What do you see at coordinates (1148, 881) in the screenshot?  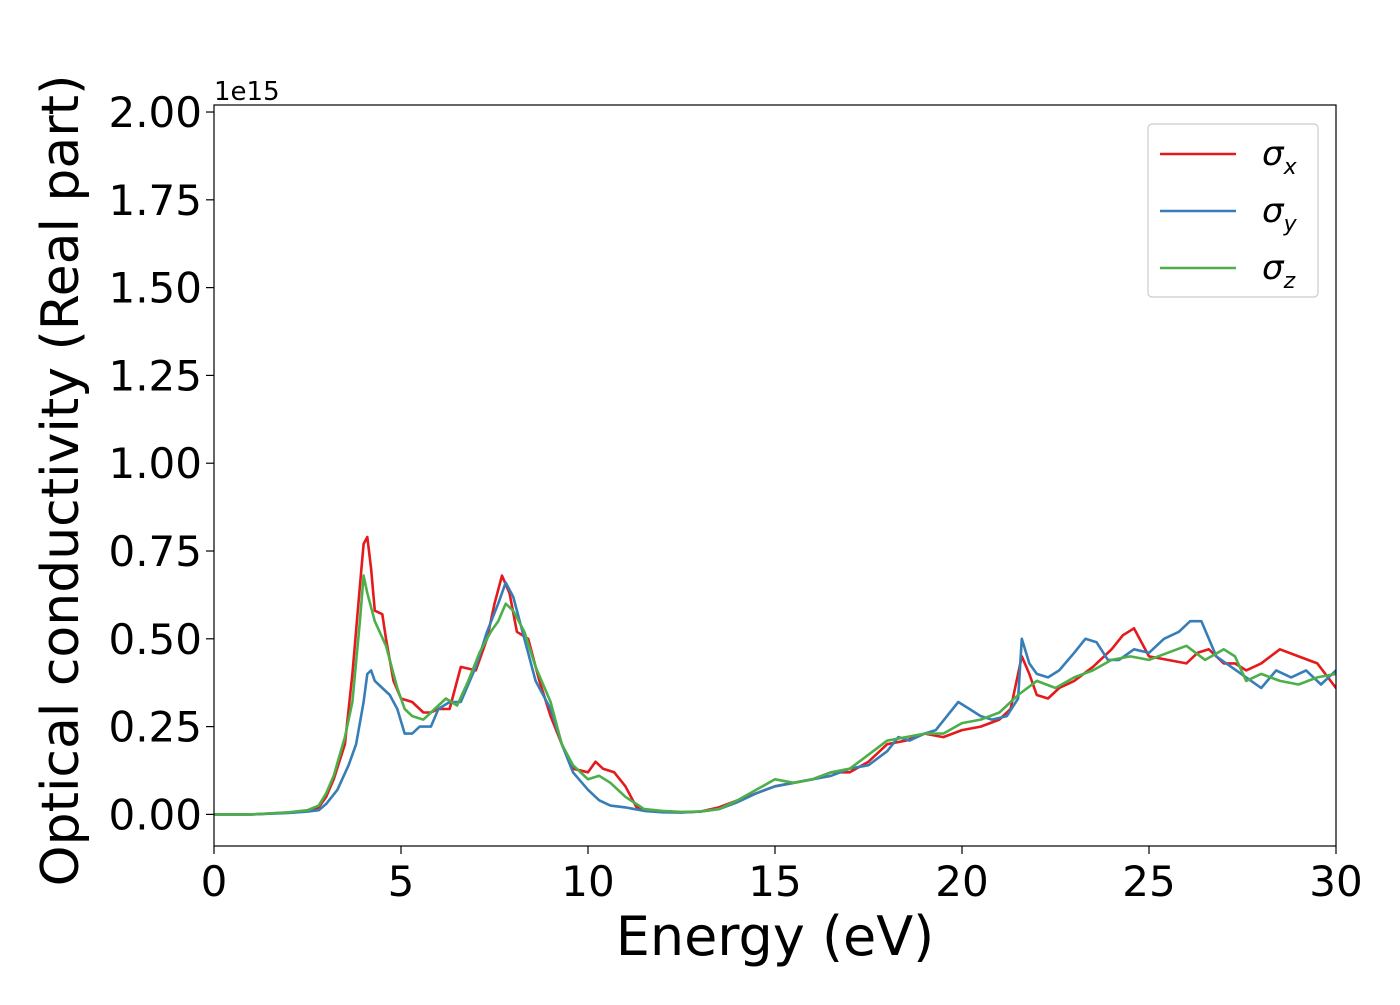 I see `x-tick-label: 25` at bounding box center [1148, 881].